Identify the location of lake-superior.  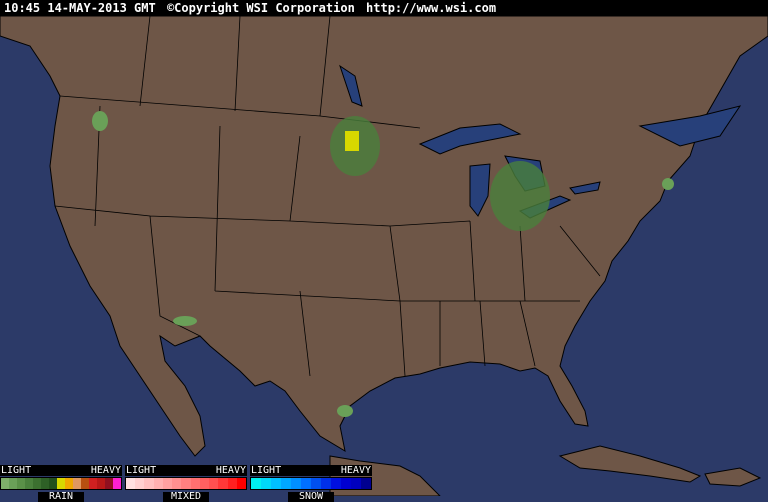
(470, 139).